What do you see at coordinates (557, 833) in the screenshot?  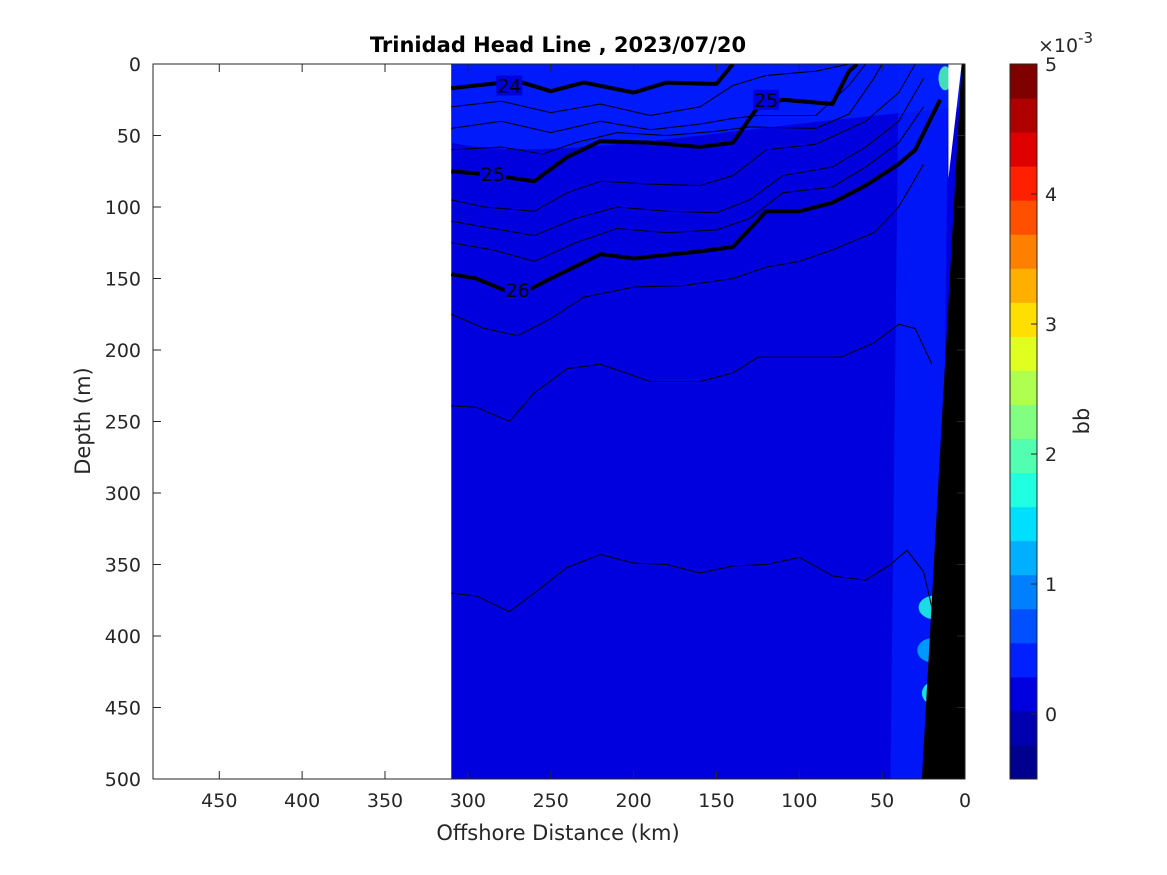 I see `x-axis-label: Offshore Distance (km)` at bounding box center [557, 833].